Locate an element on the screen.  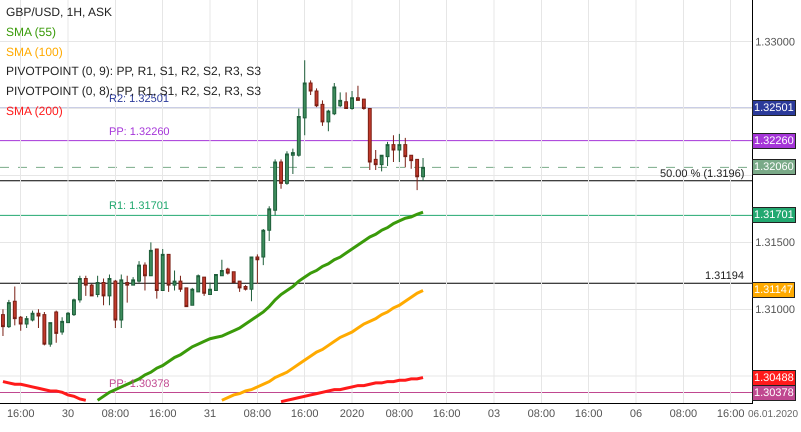
y-tick-label: 1.33000 is located at coordinates (775, 42).